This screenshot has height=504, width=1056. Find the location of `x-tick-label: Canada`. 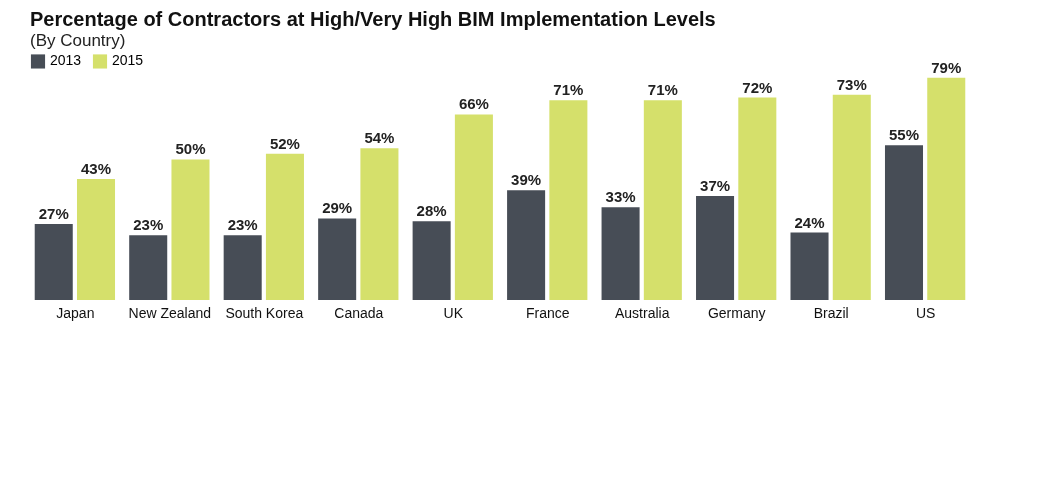

x-tick-label: Canada is located at coordinates (359, 312).